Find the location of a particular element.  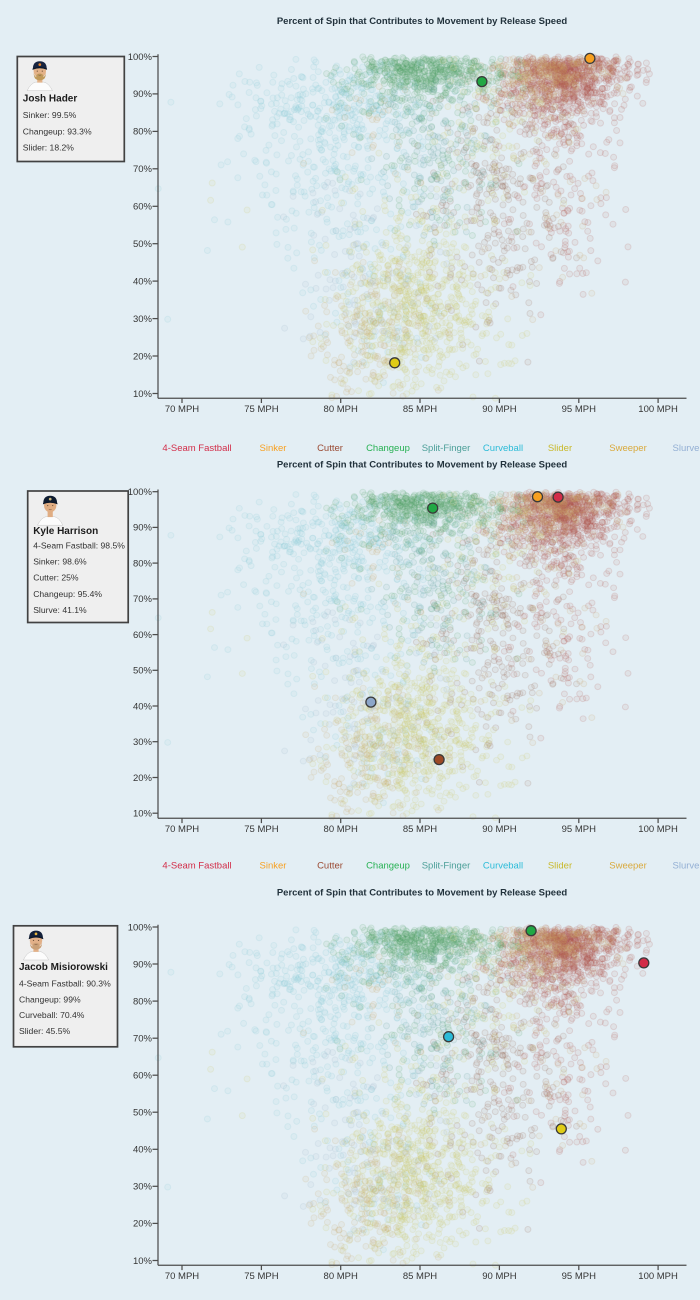

svg-text: Cutter: 25% is located at coordinates (56, 578).